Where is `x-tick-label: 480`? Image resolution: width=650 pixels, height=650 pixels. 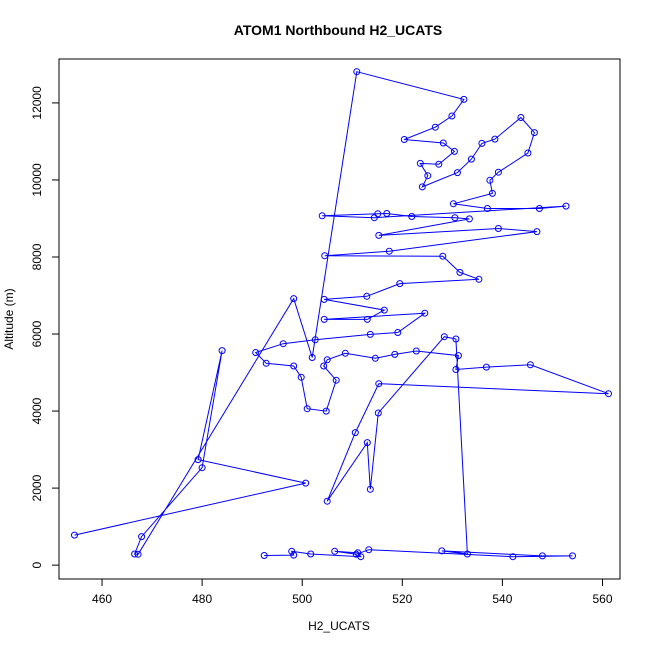
x-tick-label: 480 is located at coordinates (202, 599).